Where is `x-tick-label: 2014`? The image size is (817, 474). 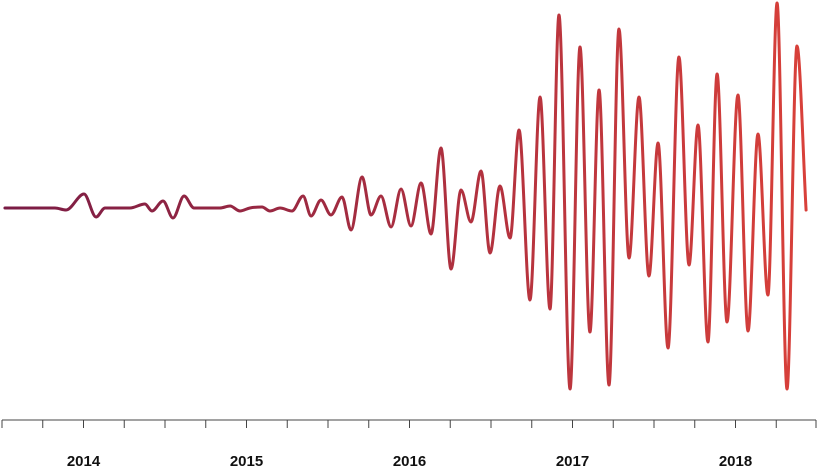 x-tick-label: 2014 is located at coordinates (84, 461).